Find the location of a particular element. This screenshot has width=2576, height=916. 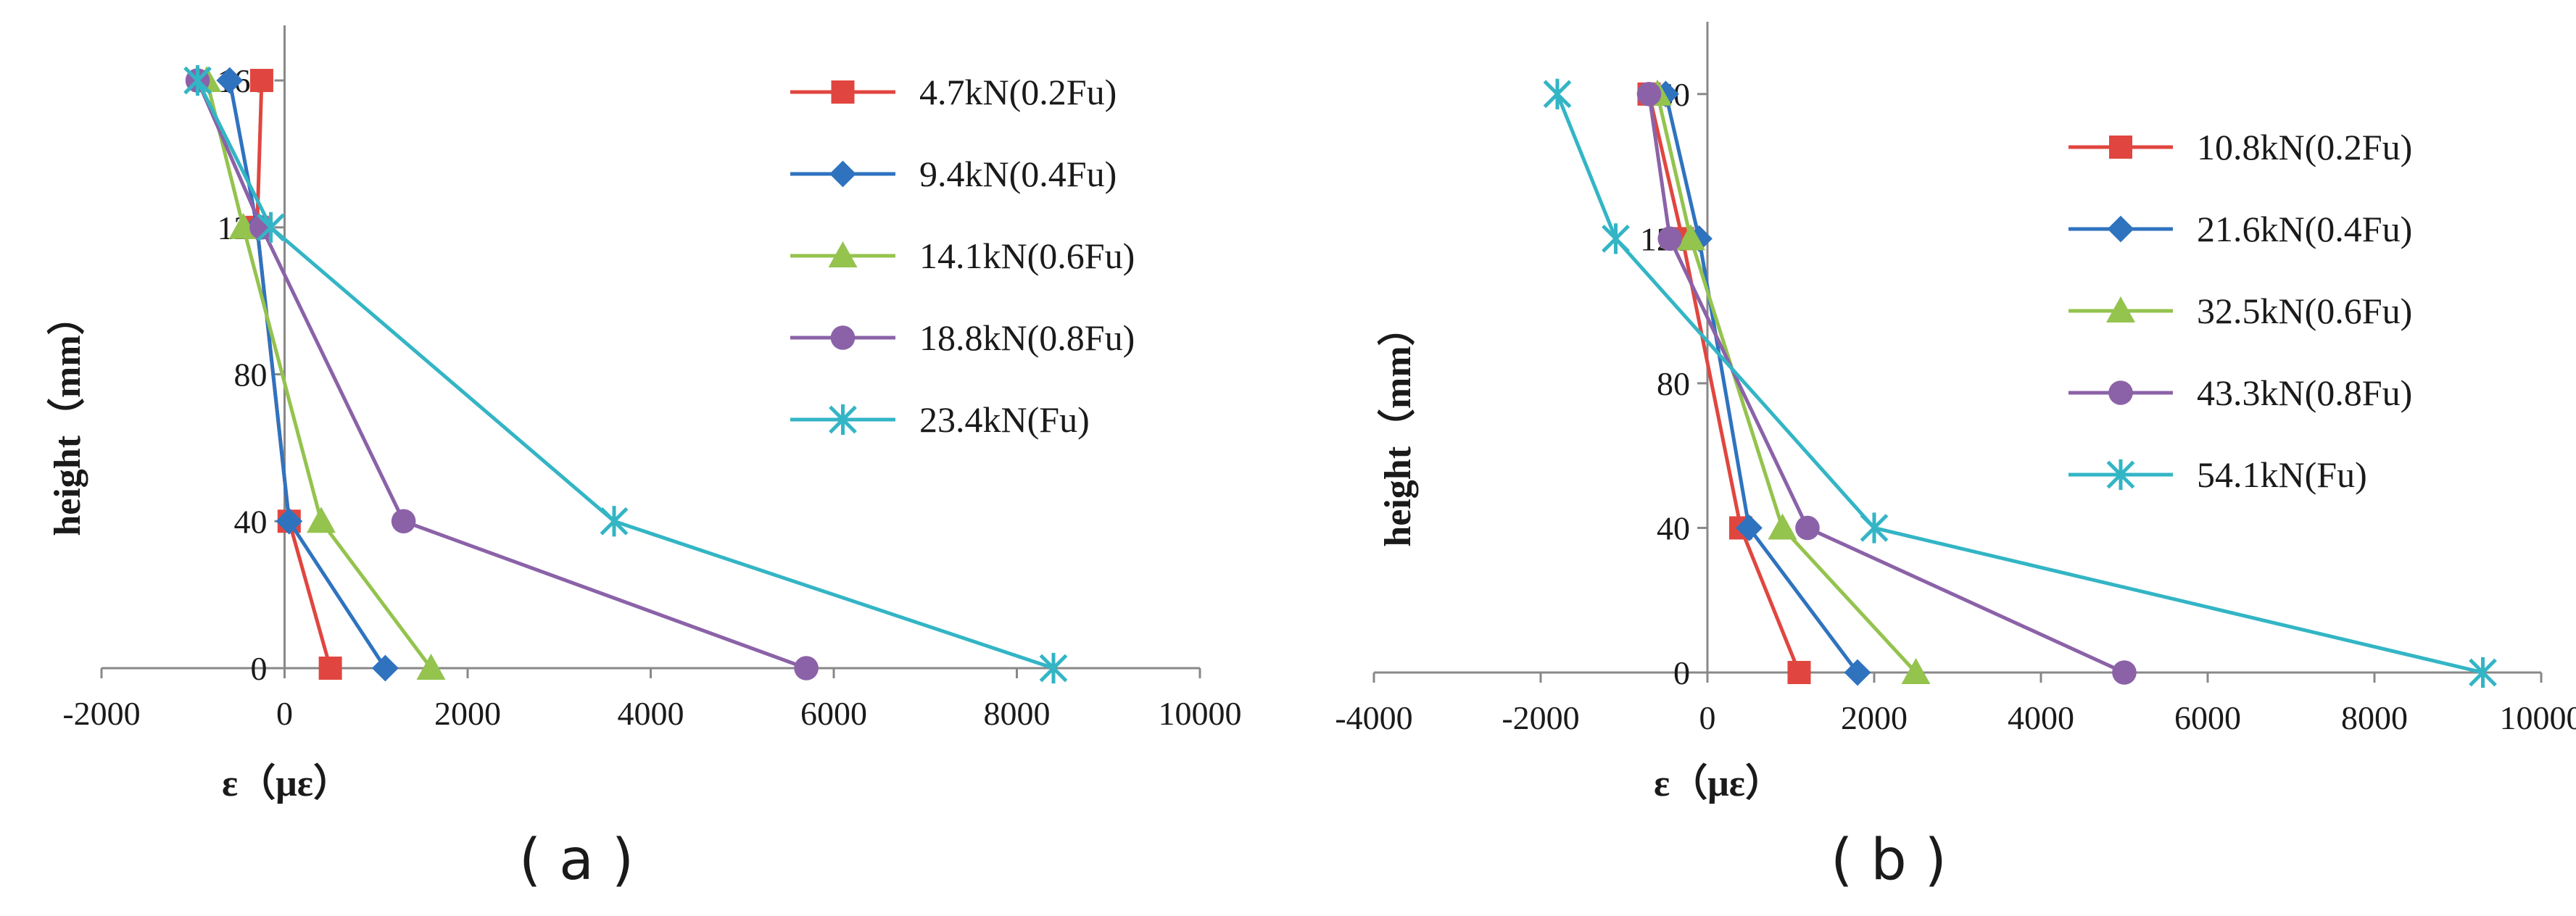

legend-entry: 23.4kN(Fu) is located at coordinates (940, 419).